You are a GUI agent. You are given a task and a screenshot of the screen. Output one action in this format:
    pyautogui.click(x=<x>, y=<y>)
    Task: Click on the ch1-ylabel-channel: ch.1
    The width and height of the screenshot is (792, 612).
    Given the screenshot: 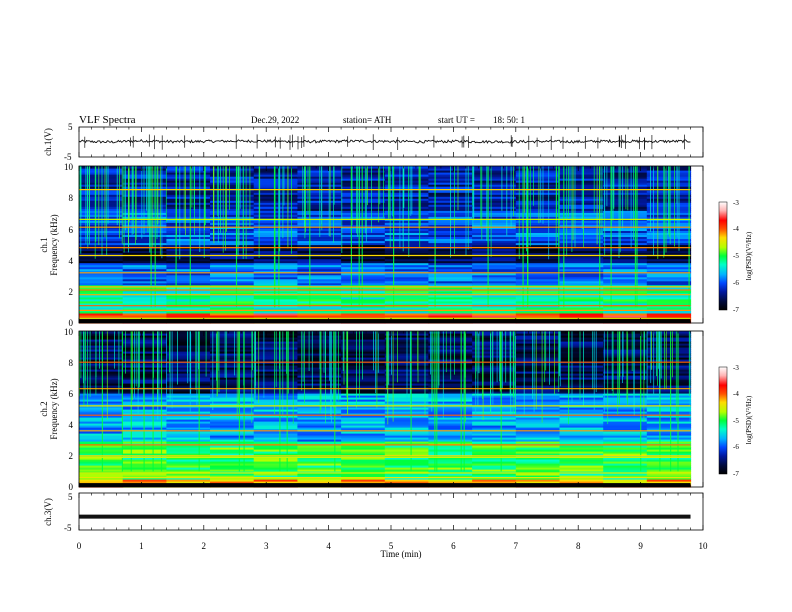 What is the action you would take?
    pyautogui.click(x=44, y=244)
    